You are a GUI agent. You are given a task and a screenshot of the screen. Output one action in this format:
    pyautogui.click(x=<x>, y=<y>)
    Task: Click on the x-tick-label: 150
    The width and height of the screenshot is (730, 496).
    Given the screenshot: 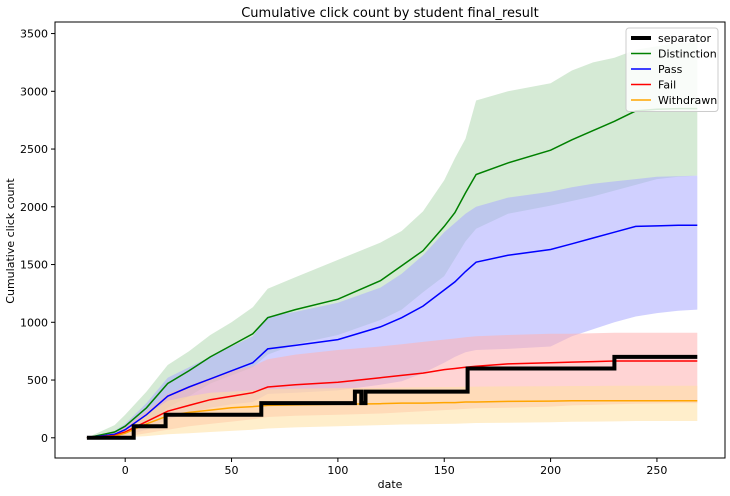 What is the action you would take?
    pyautogui.click(x=444, y=470)
    